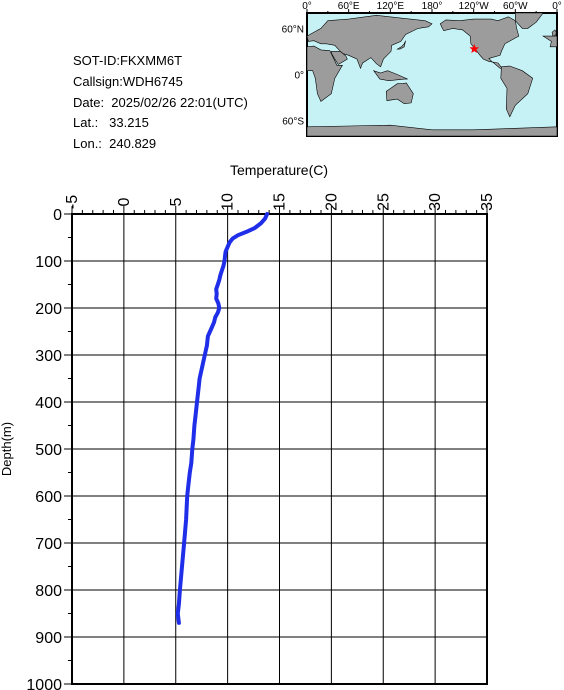 This screenshot has height=690, width=564. Describe the element at coordinates (331, 202) in the screenshot. I see `x-tick-label: 20` at that location.